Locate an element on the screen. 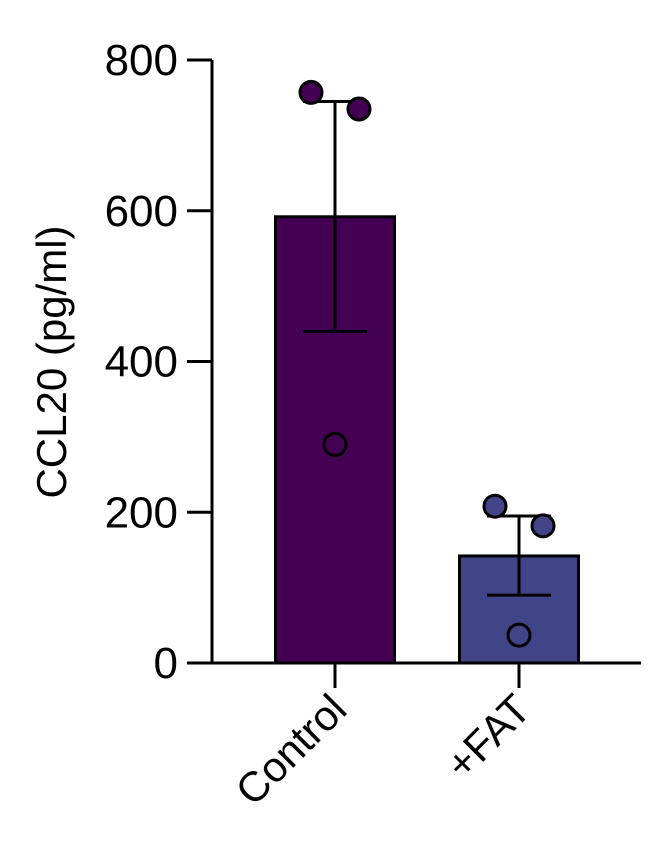 Image resolution: width=671 pixels, height=860 pixels. x-category-label: +FAT is located at coordinates (488, 736).